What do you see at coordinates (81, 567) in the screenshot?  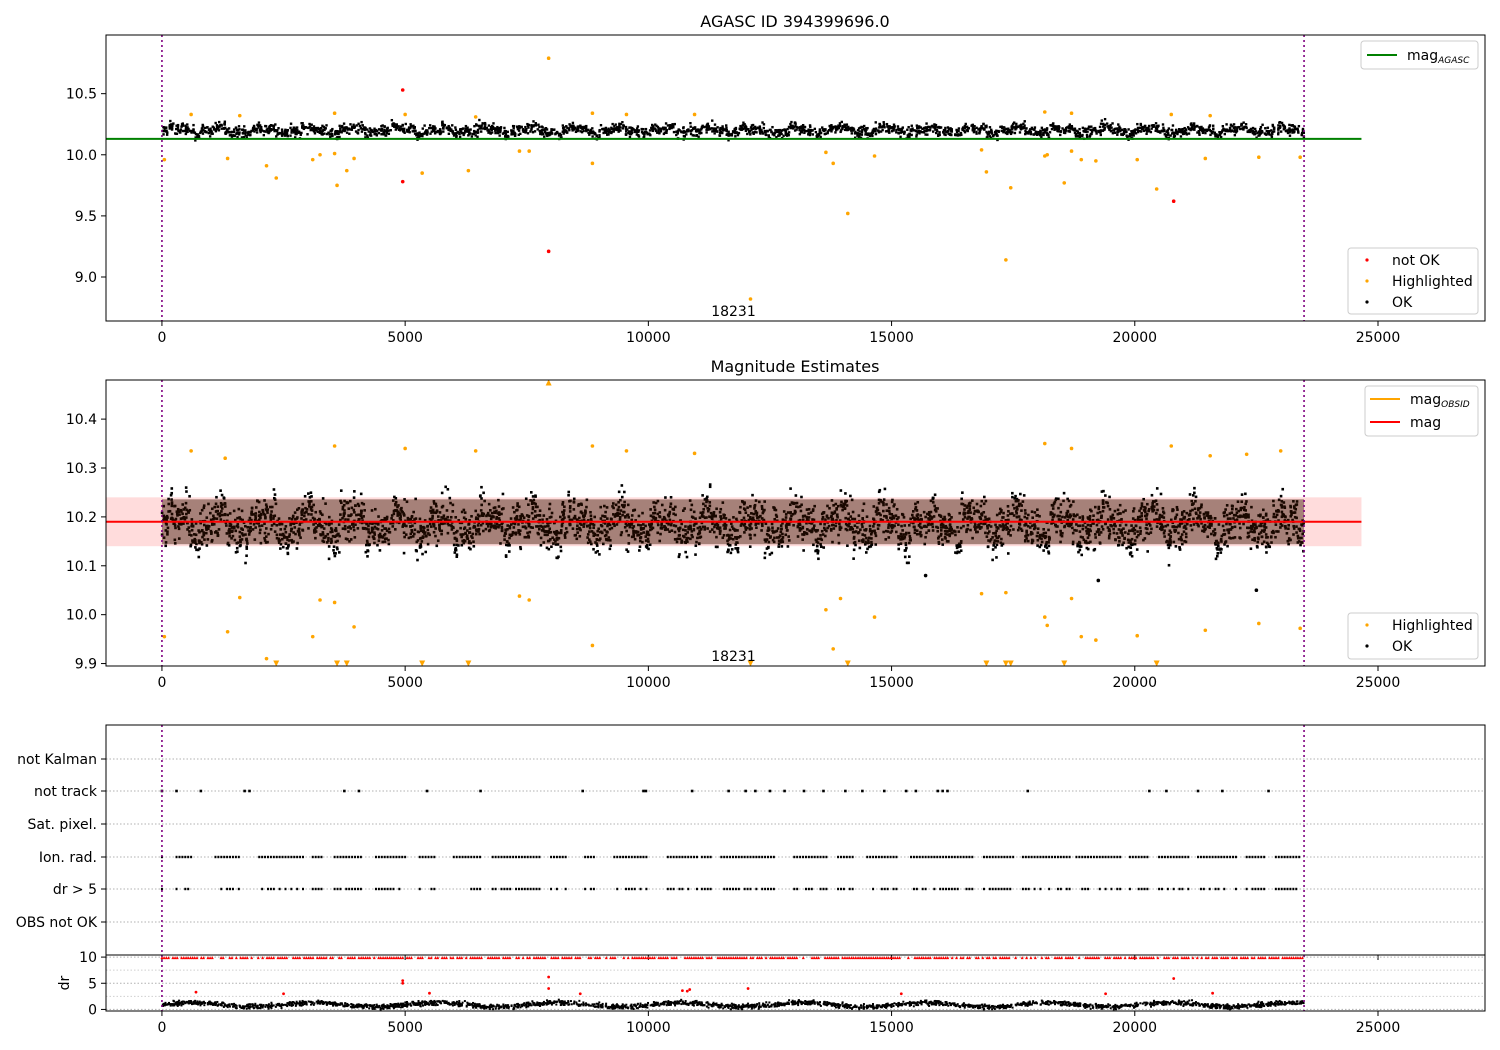 I see `y-tick-label: 10.1` at bounding box center [81, 567].